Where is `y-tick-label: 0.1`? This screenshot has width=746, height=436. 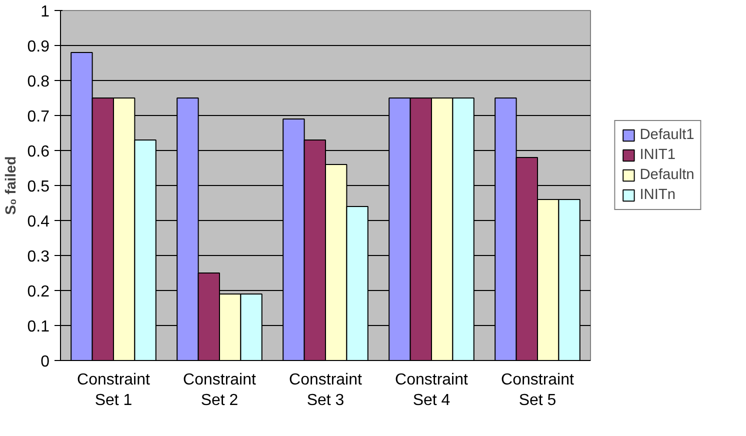
y-tick-label: 0.1 is located at coordinates (38, 327).